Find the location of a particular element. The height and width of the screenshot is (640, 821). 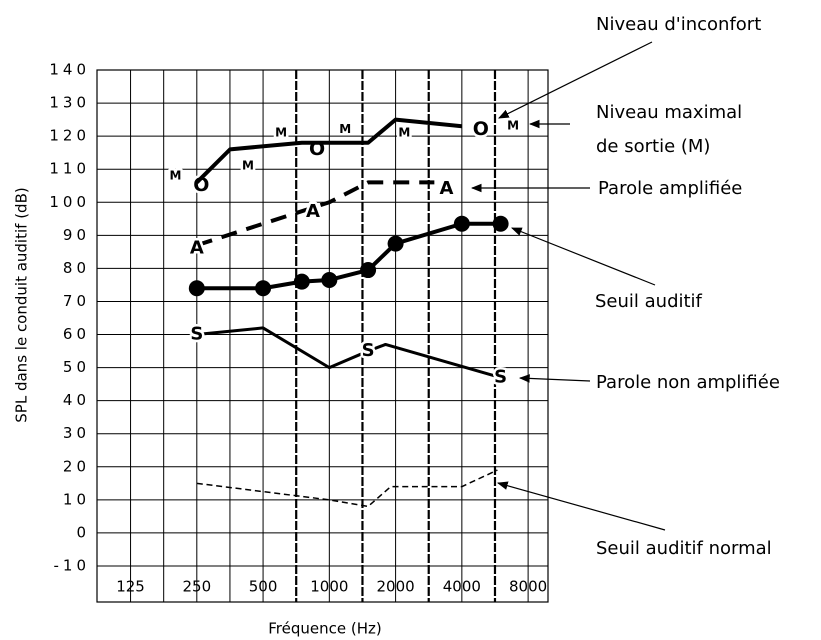

y-tick-label: 60 is located at coordinates (76, 334).